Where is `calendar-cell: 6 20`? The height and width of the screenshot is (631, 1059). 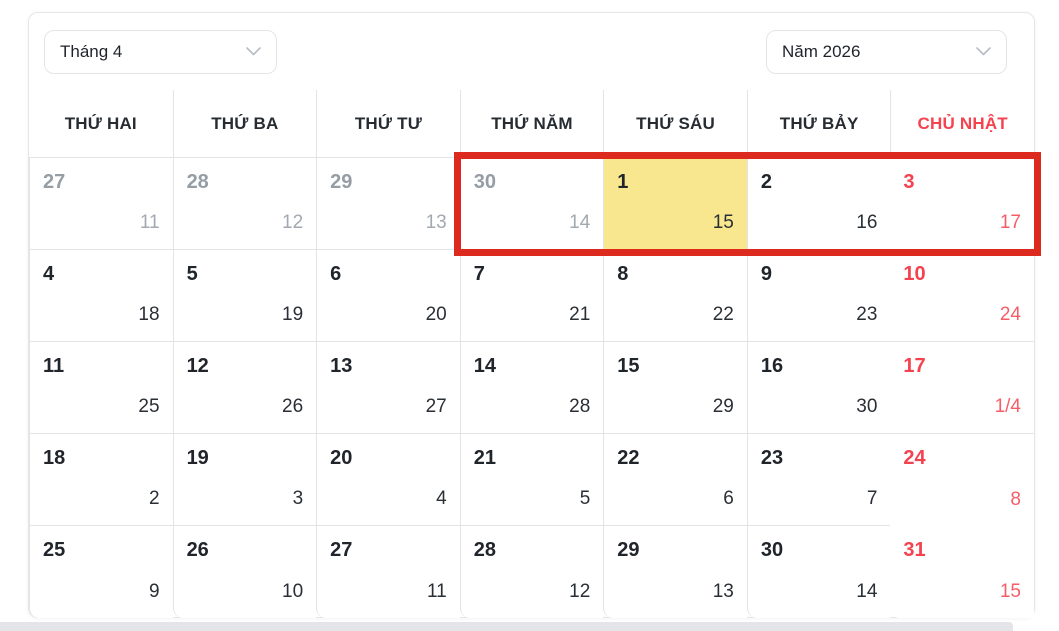
calendar-cell: 6 20 is located at coordinates (388, 296).